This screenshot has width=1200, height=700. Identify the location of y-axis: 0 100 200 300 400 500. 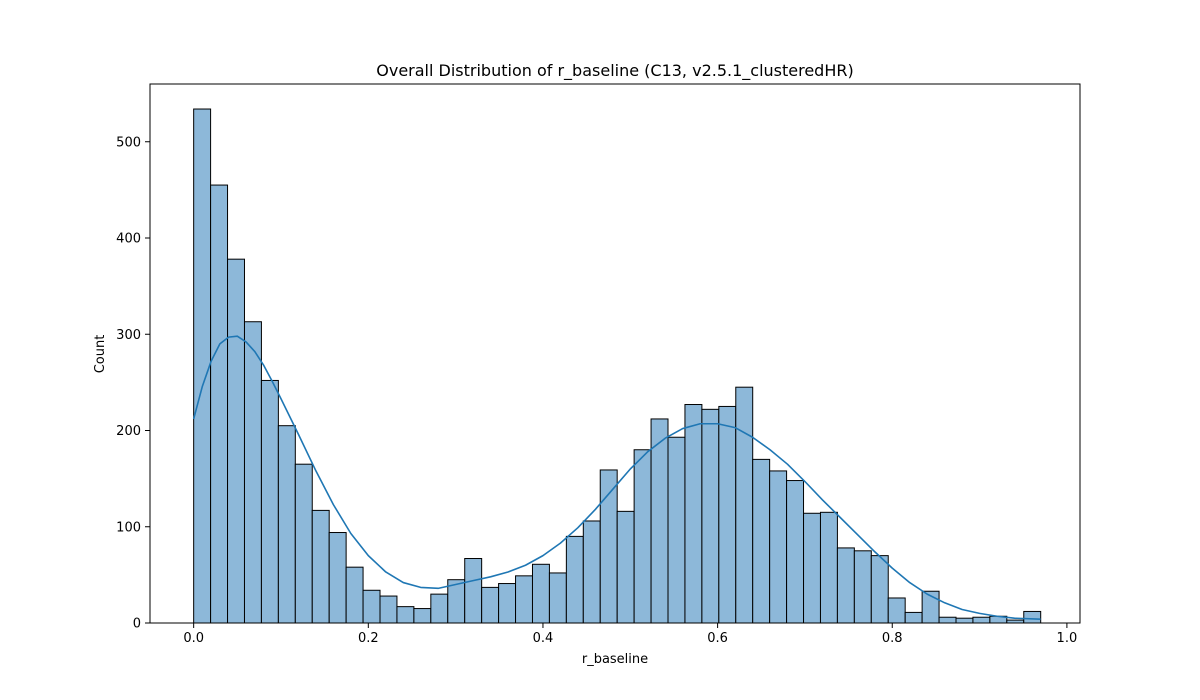
(133, 383).